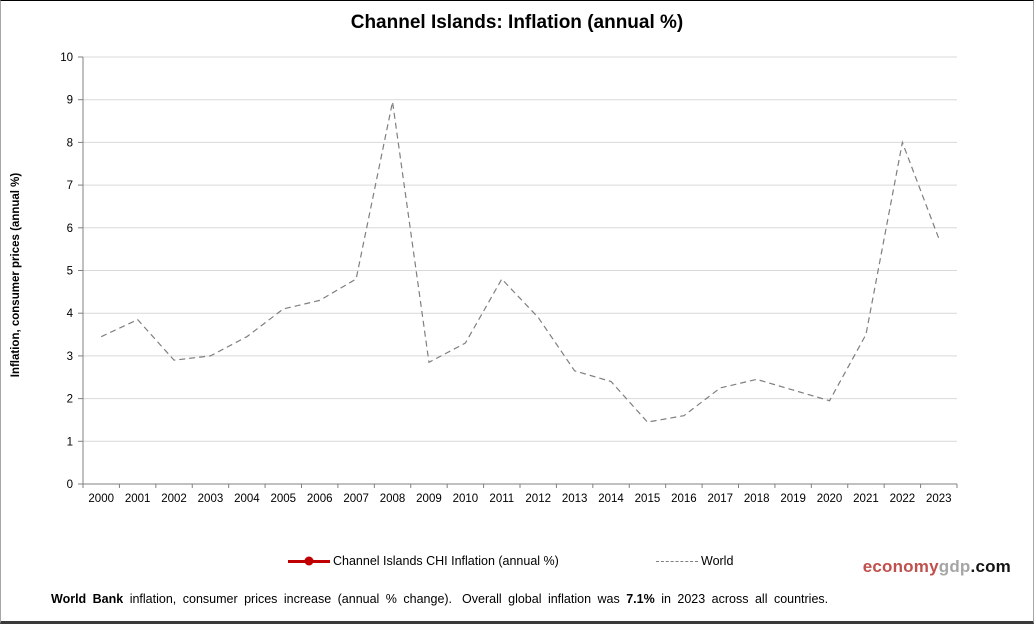 This screenshot has height=624, width=1034. Describe the element at coordinates (575, 499) in the screenshot. I see `x-tick-label: 2013` at that location.